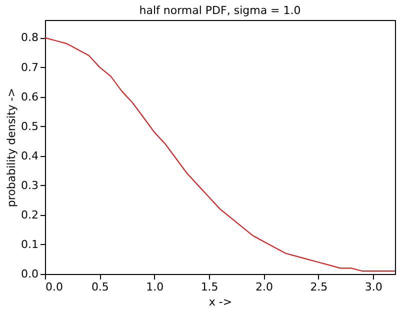  I want to click on x-tick-label: 1.5, so click(209, 287).